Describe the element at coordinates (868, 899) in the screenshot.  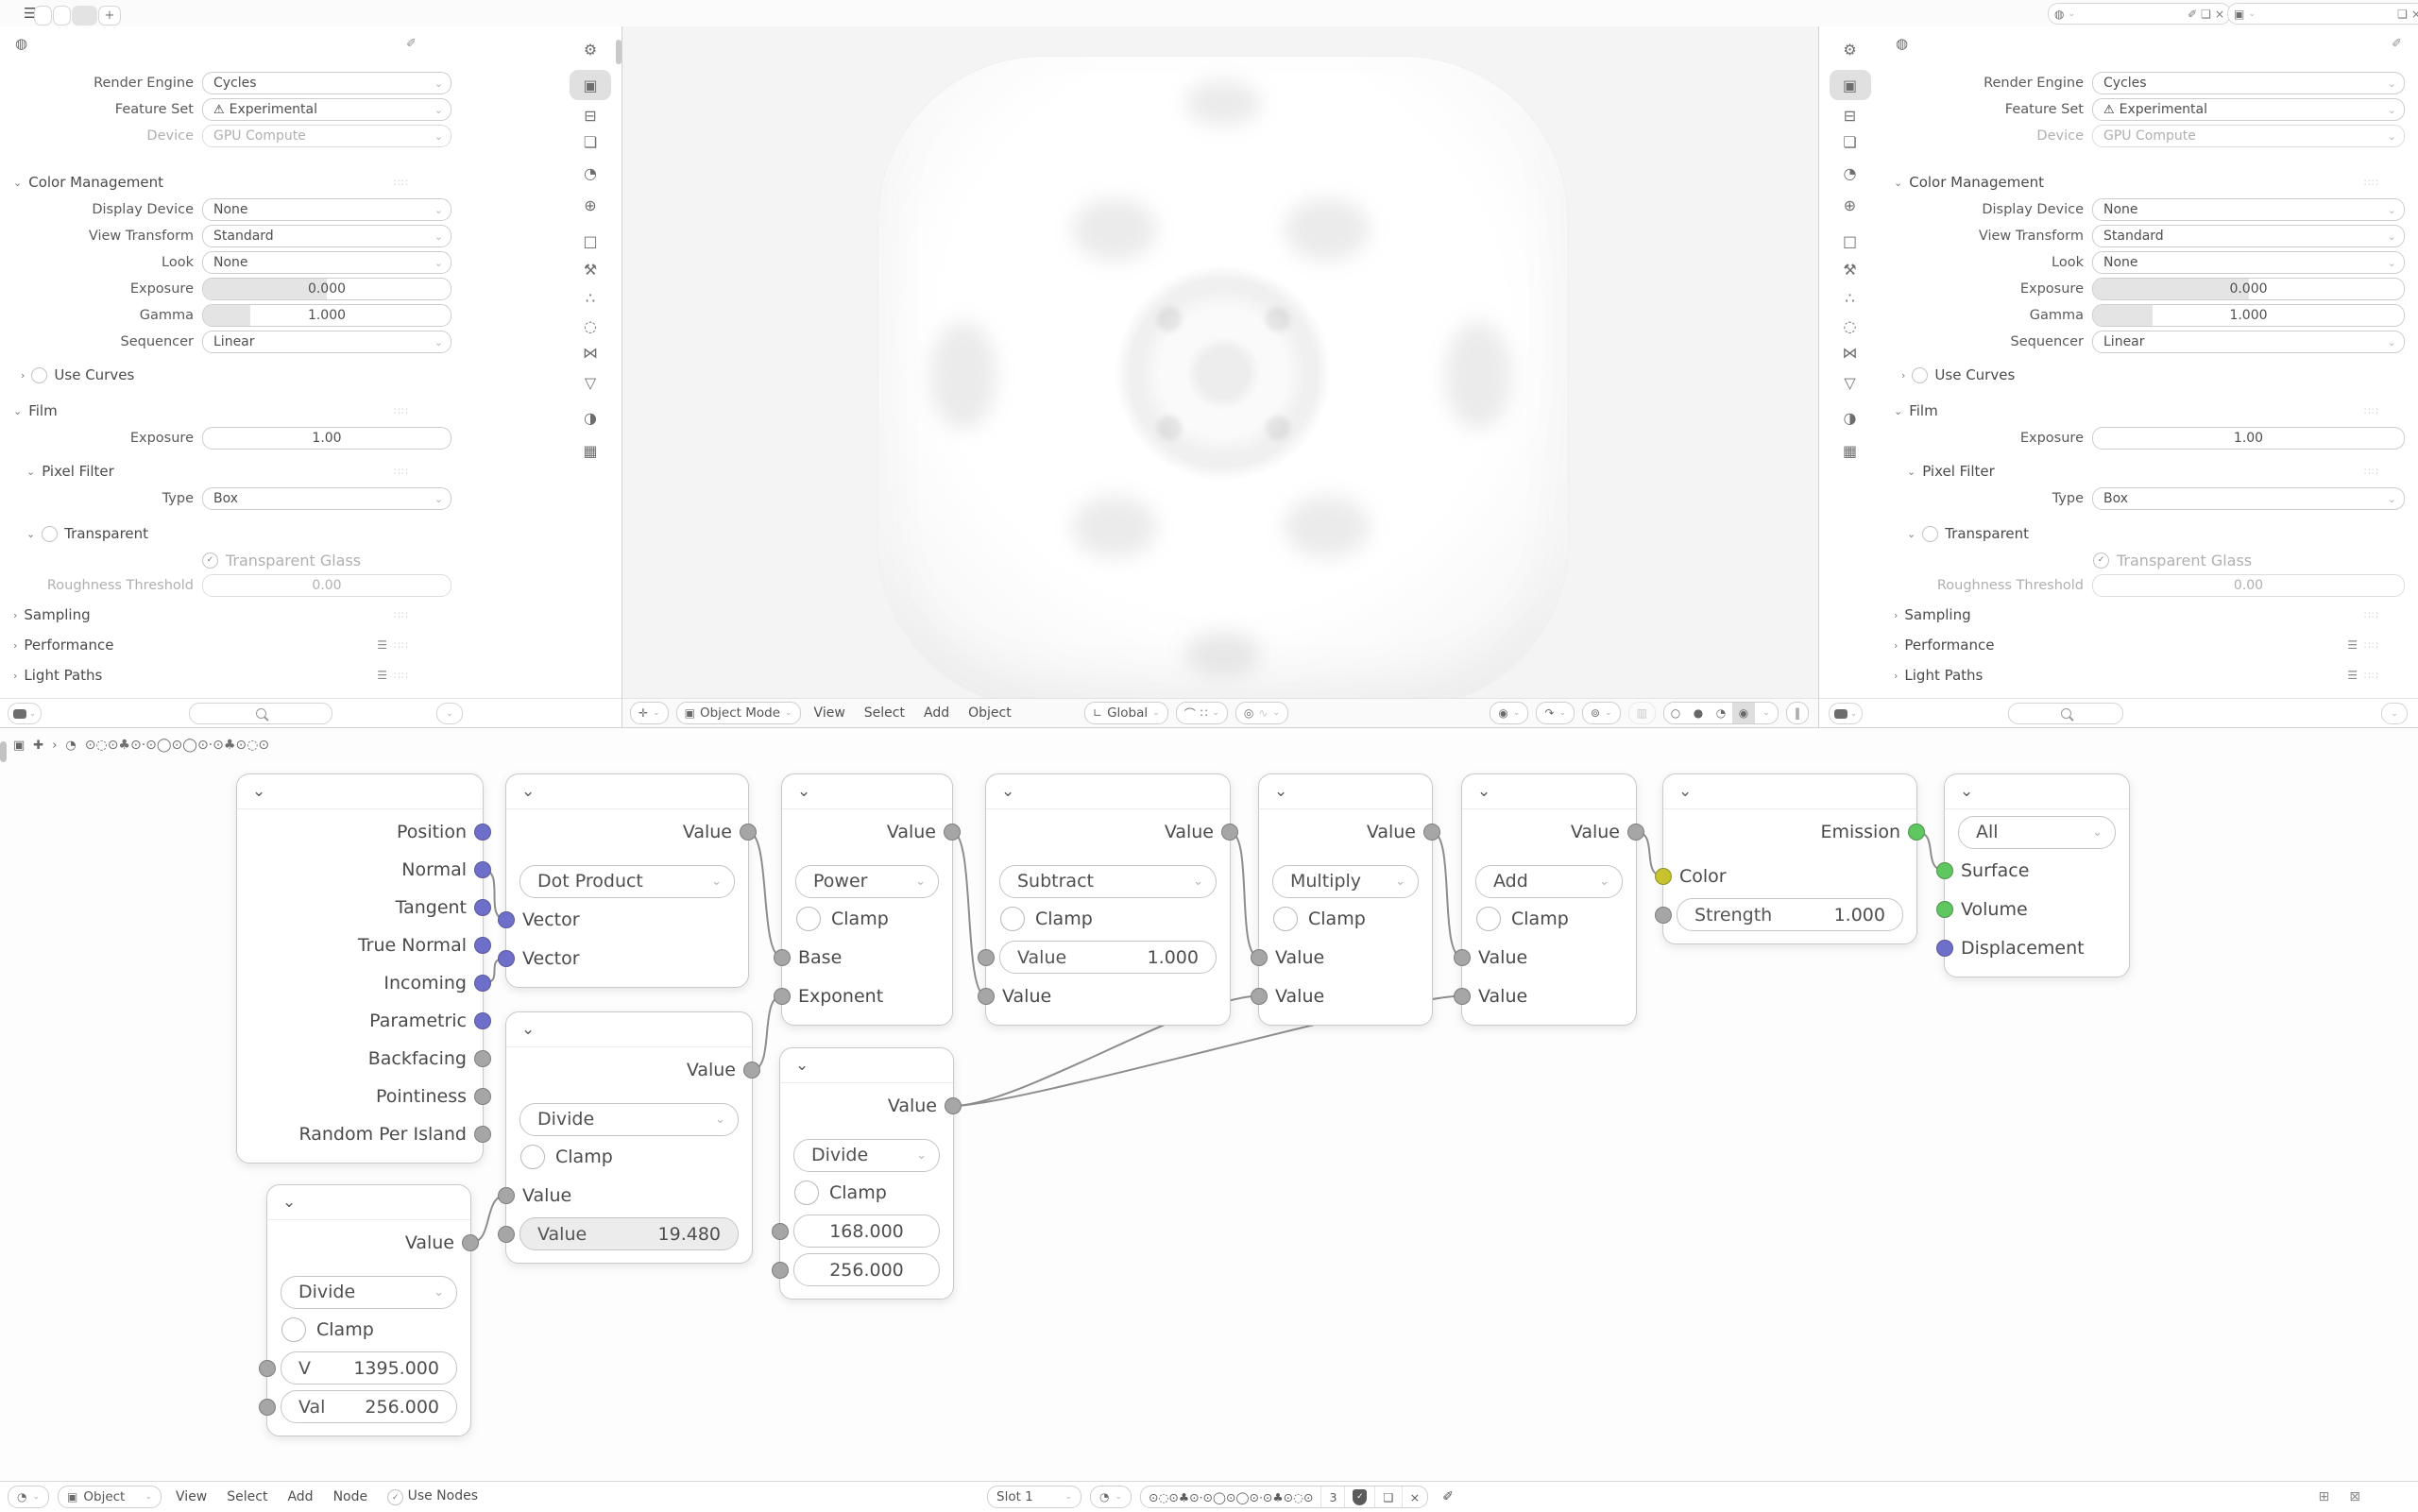
I see `node-power: ⌄ Value Power ⌄ Clamp Base Exponent` at that location.